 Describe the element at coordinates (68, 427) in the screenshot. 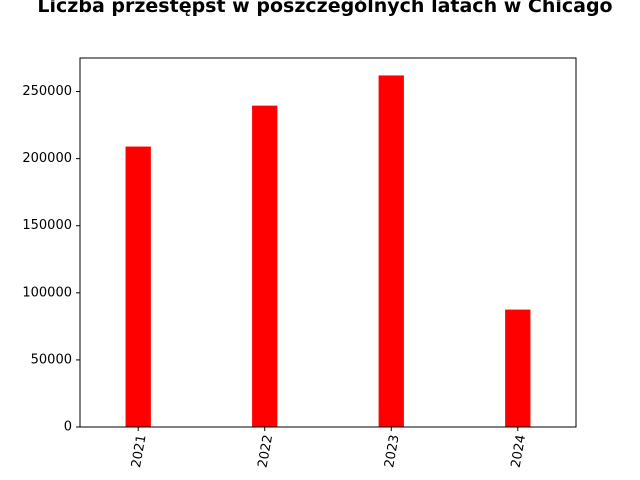

I see `y-tick-label: 0` at that location.